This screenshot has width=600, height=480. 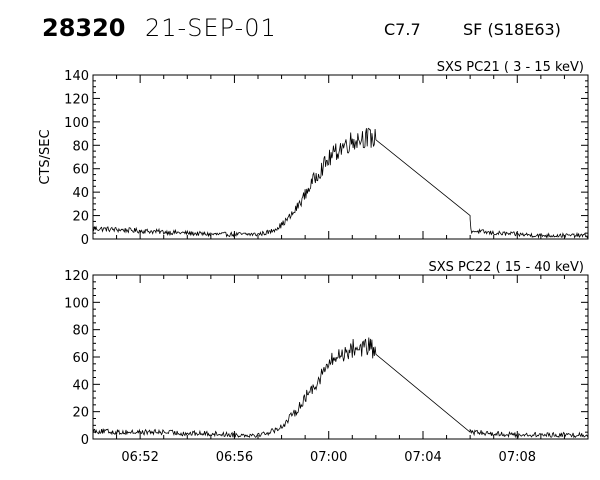 What do you see at coordinates (139, 457) in the screenshot?
I see `x-tick-label: 06:52` at bounding box center [139, 457].